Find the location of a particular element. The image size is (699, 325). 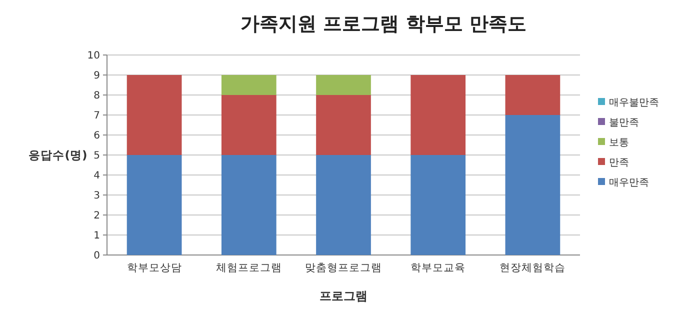

x-tick-label: 학부모상담 is located at coordinates (154, 268).